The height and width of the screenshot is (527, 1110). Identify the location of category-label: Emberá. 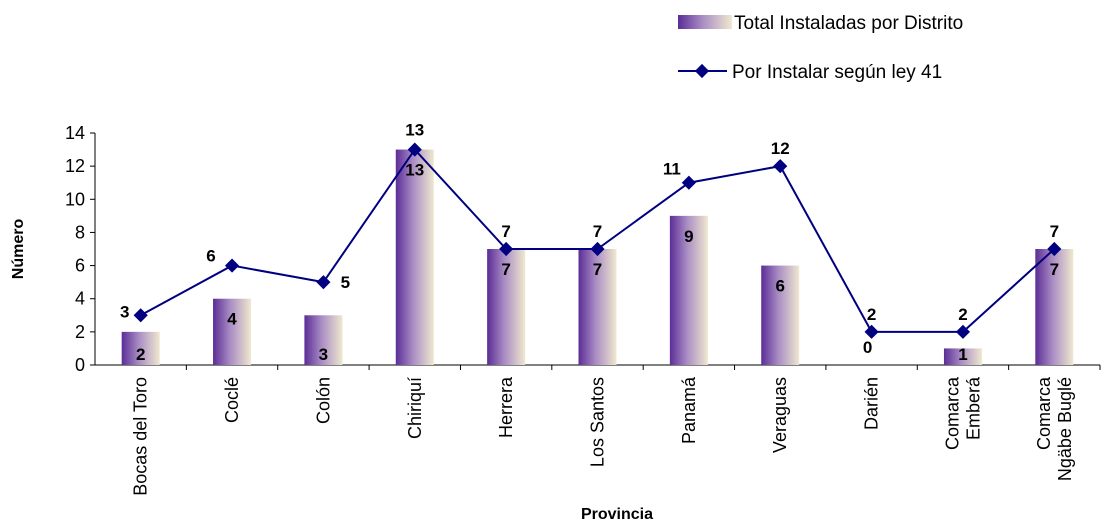
(973, 408).